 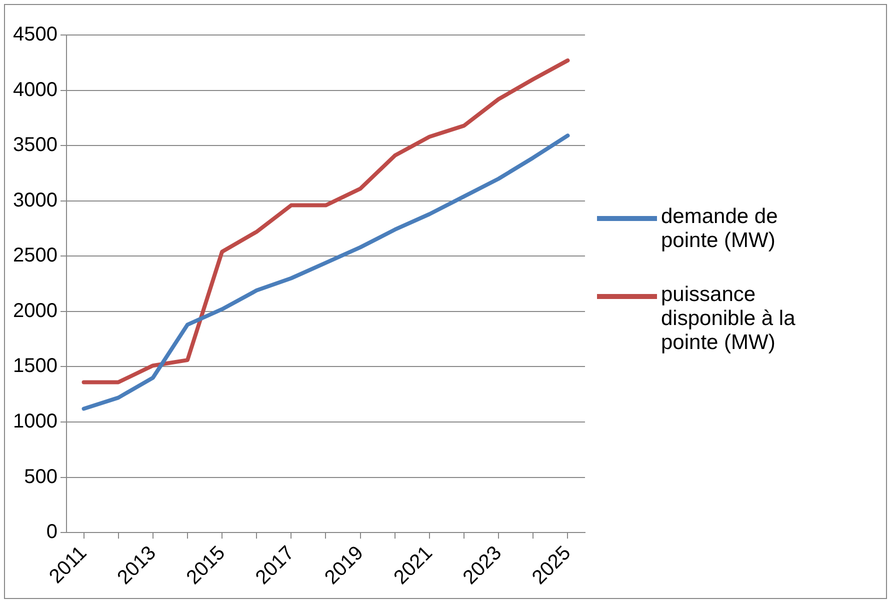 What do you see at coordinates (35, 35) in the screenshot?
I see `y-tick-label: 4500` at bounding box center [35, 35].